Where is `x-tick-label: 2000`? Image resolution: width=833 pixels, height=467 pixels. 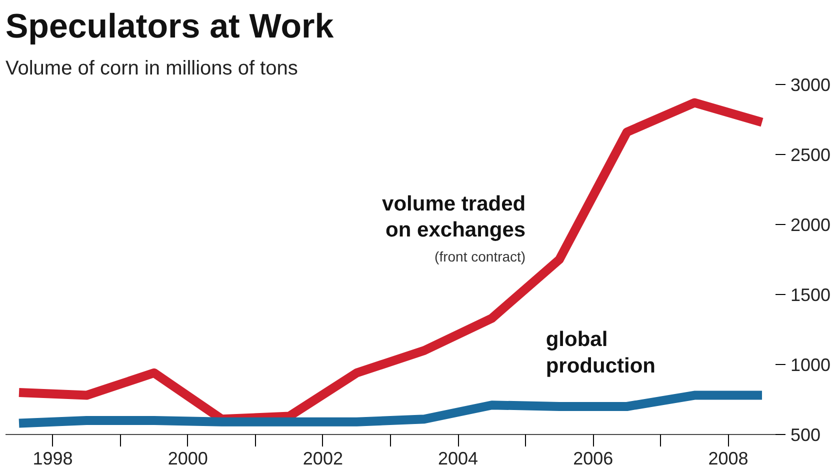 x-tick-label: 2000 is located at coordinates (188, 457).